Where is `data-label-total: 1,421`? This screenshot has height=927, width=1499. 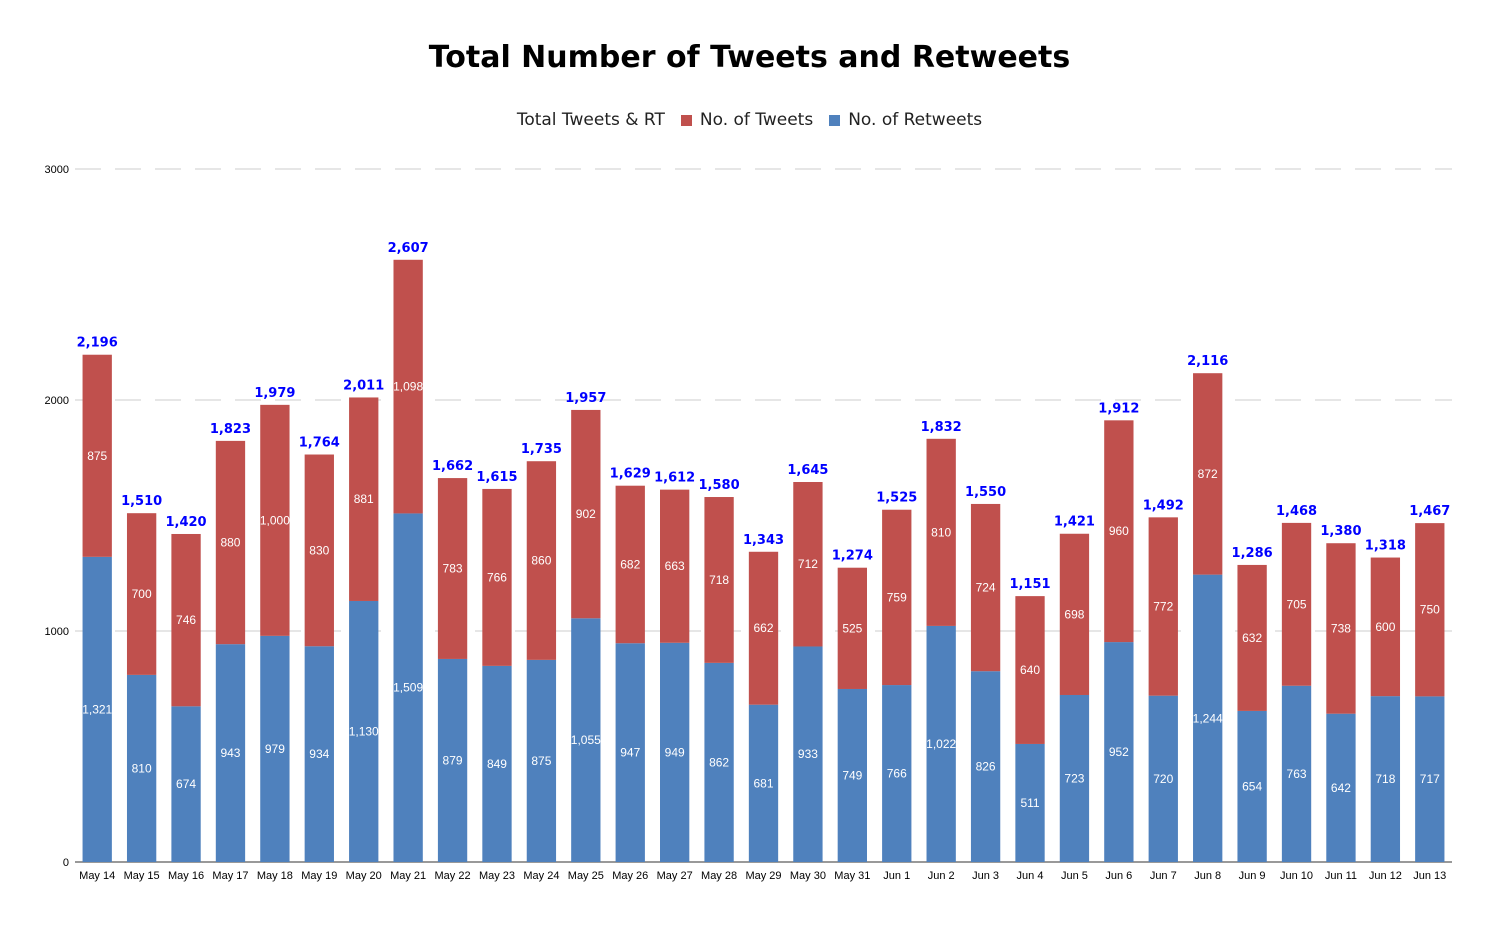
data-label-total: 1,421 is located at coordinates (1074, 522).